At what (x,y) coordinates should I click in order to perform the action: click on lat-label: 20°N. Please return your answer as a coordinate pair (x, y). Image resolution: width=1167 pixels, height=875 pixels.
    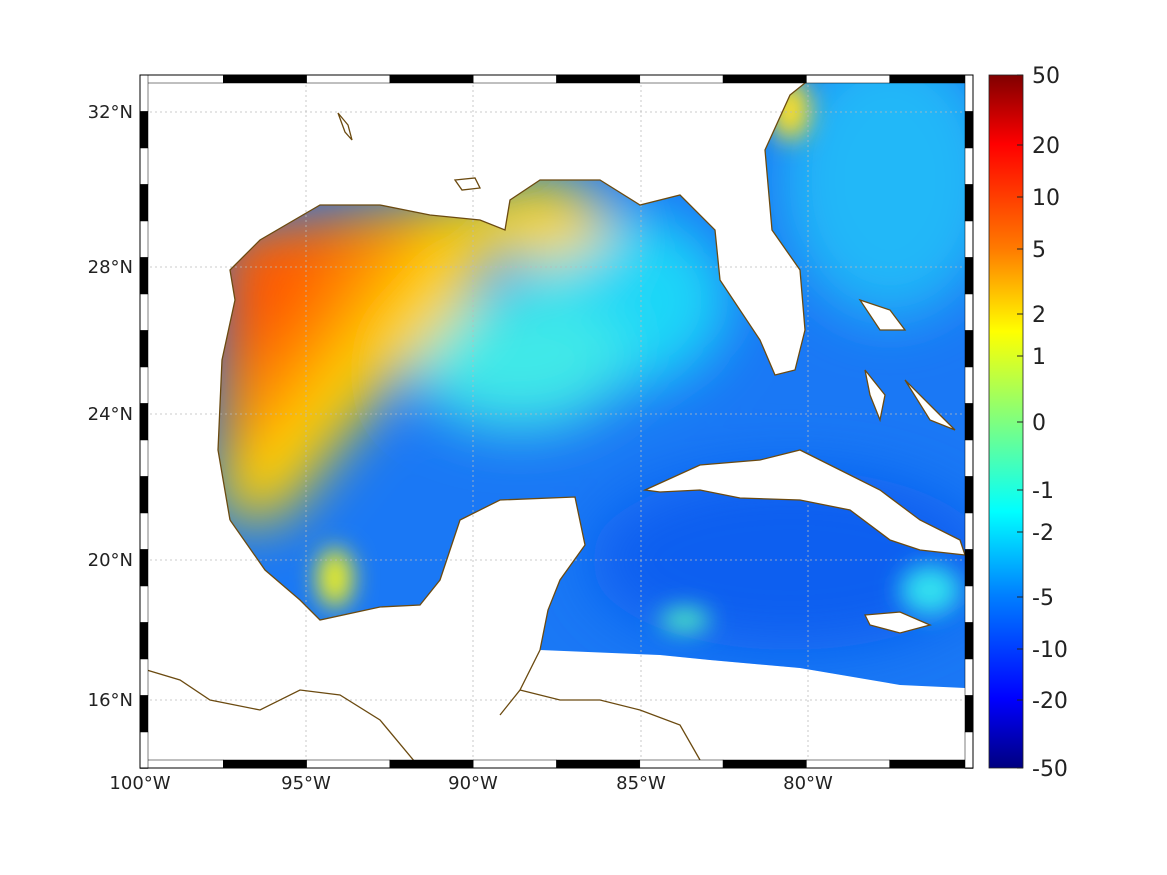
    Looking at the image, I should click on (110, 560).